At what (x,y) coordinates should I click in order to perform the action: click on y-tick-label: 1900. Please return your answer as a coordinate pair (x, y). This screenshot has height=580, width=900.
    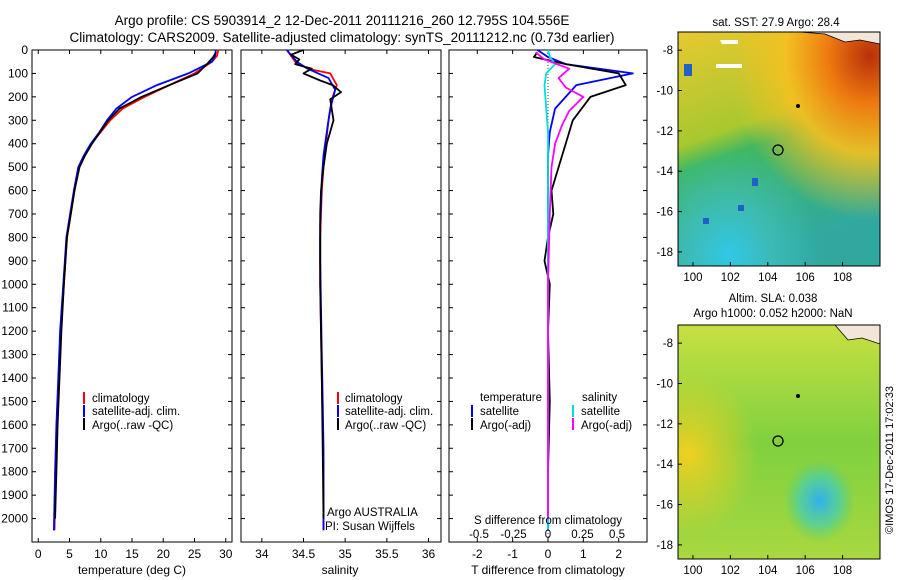
    Looking at the image, I should click on (14, 495).